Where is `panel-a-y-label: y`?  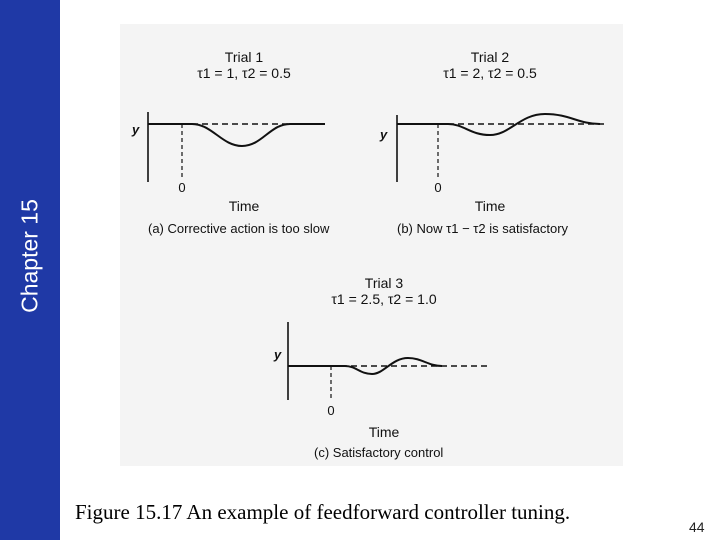
panel-a-y-label: y is located at coordinates (135, 129).